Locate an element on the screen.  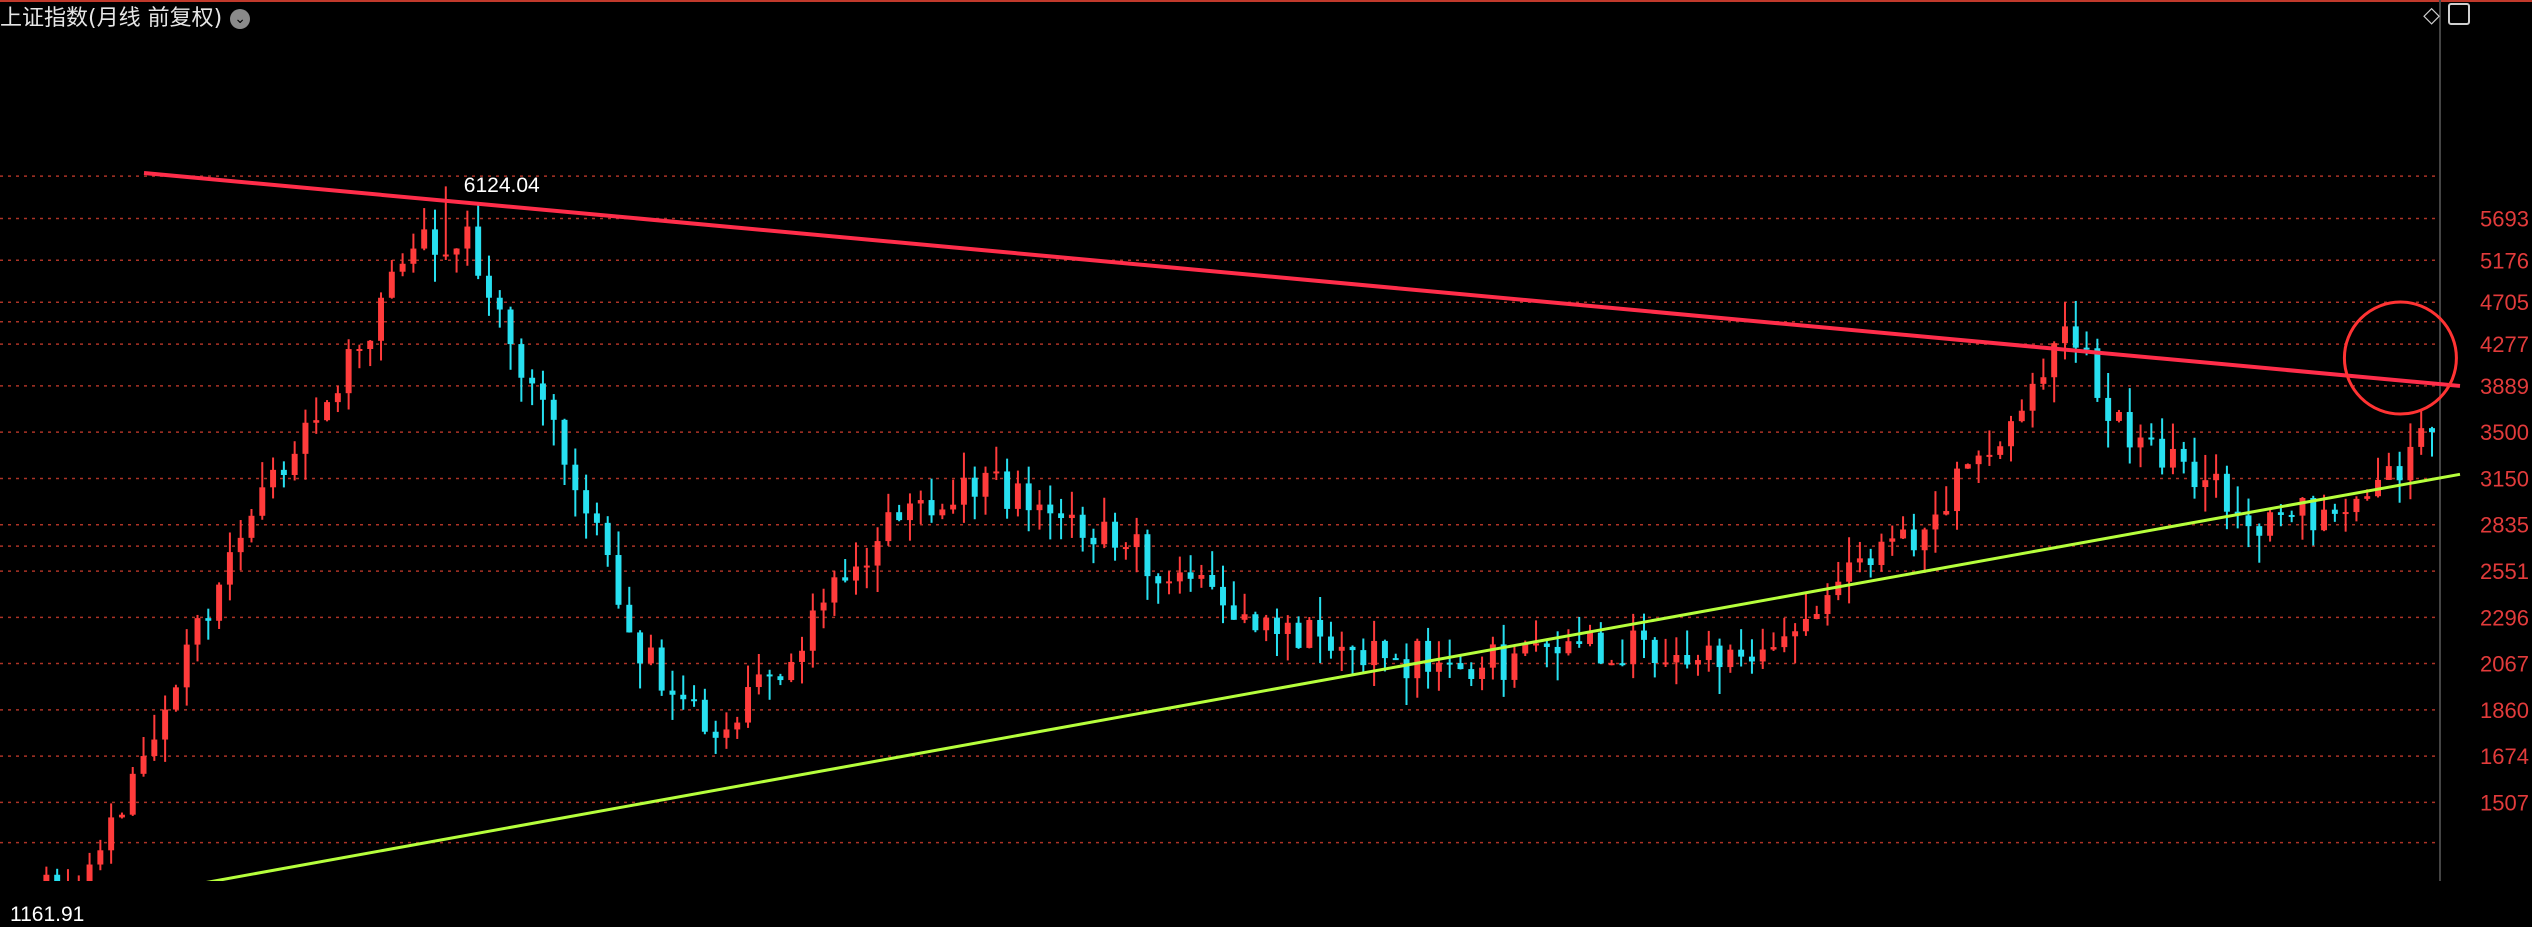
y-tick-label: 1860 is located at coordinates (2504, 710).